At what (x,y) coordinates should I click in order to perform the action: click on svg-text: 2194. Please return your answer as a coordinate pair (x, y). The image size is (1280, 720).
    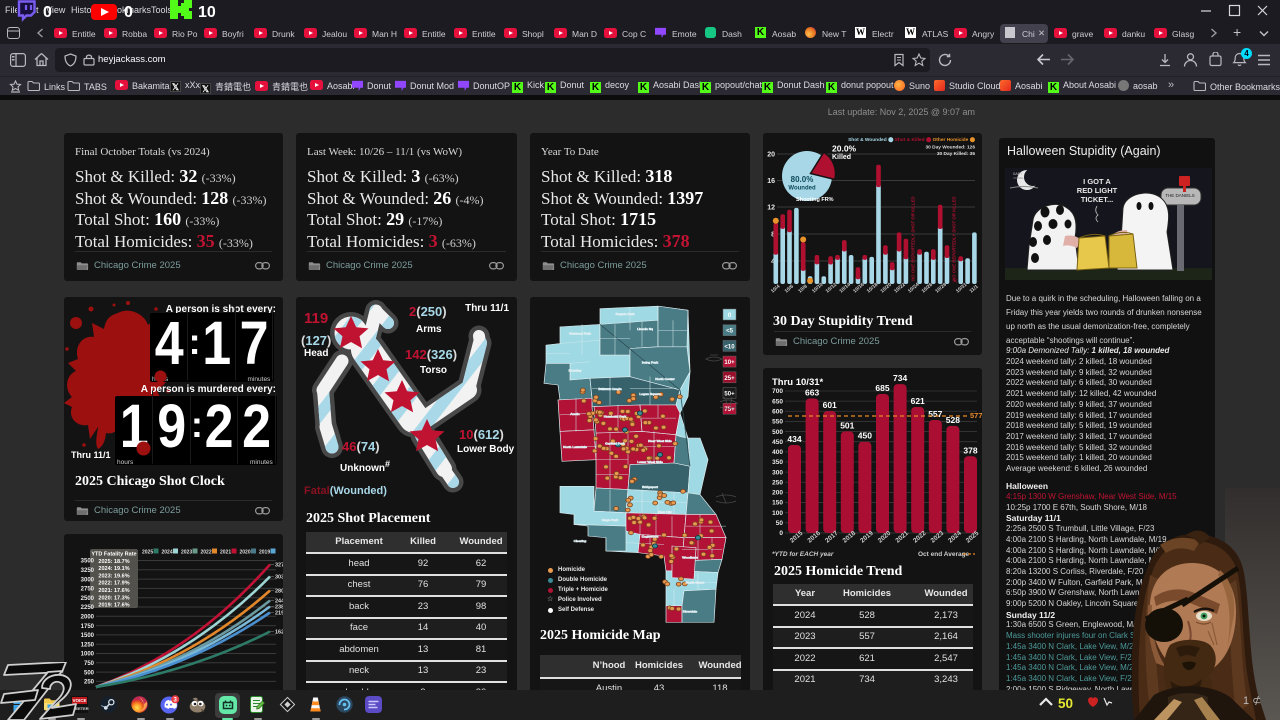
    Looking at the image, I should click on (279, 614).